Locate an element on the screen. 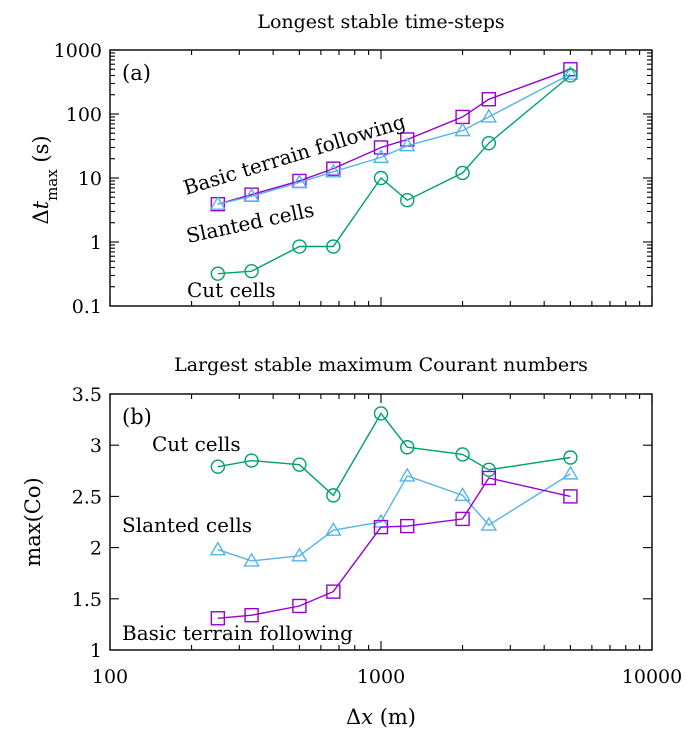 The width and height of the screenshot is (686, 740). panel-a-annotation-cut-cells: Cut cells is located at coordinates (231, 290).